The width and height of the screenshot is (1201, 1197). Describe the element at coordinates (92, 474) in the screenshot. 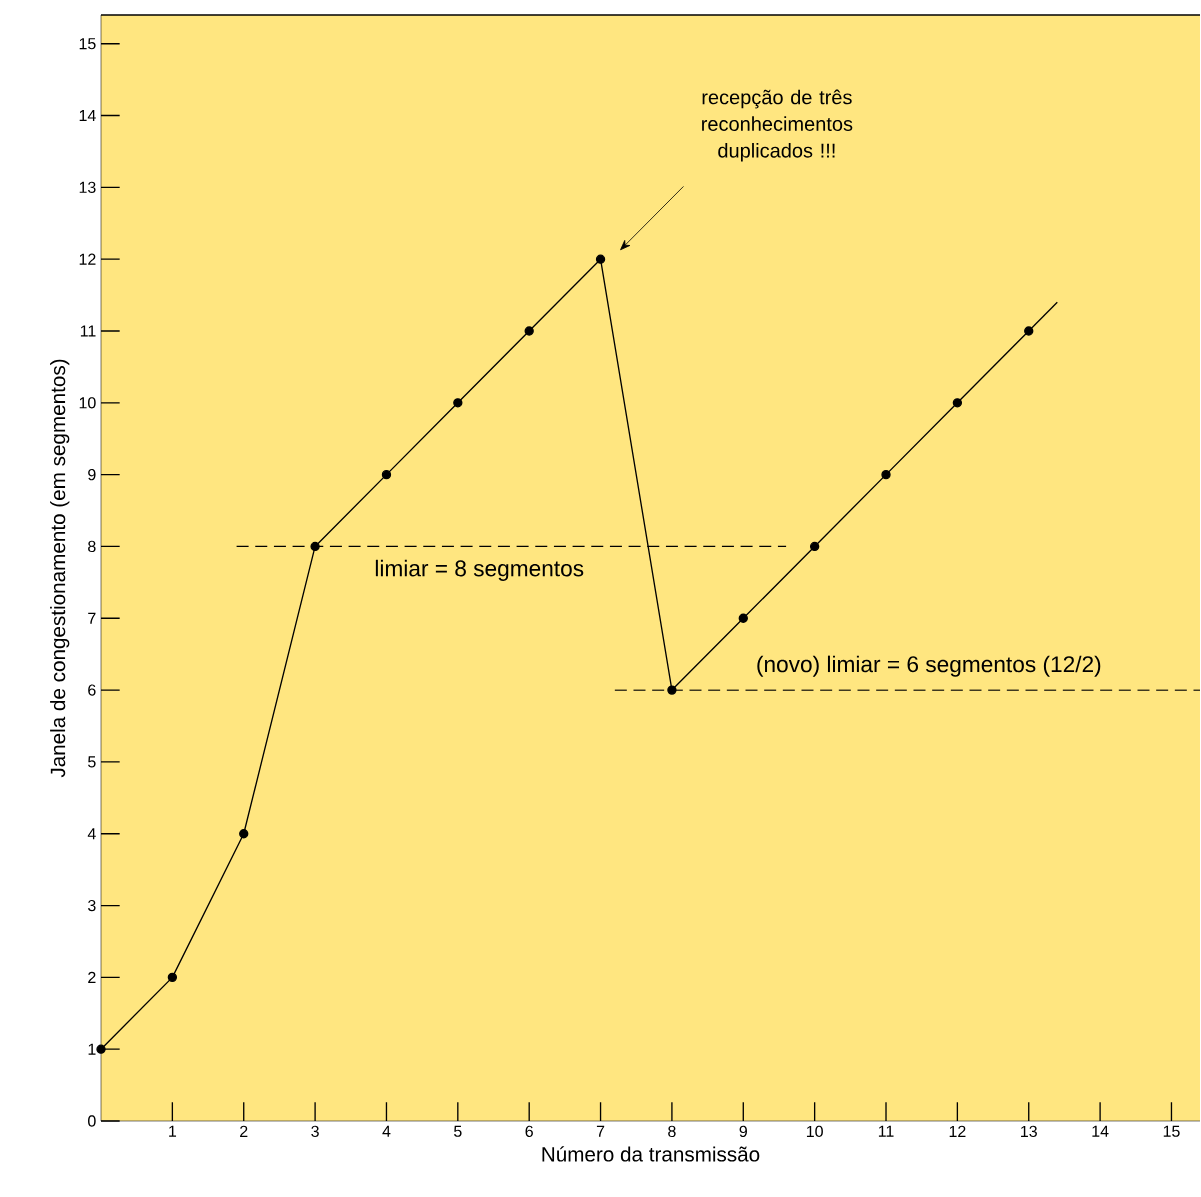

I see `y-tick-label: 9` at that location.